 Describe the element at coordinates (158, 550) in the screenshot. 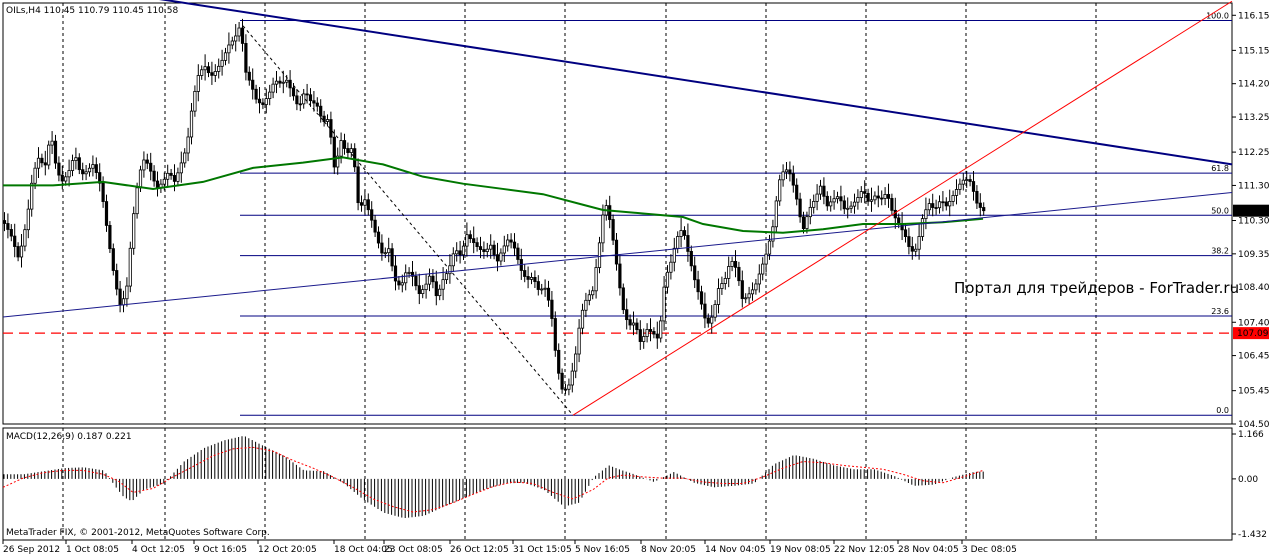

I see `time-axis-label: 4 Oct 12:05` at that location.